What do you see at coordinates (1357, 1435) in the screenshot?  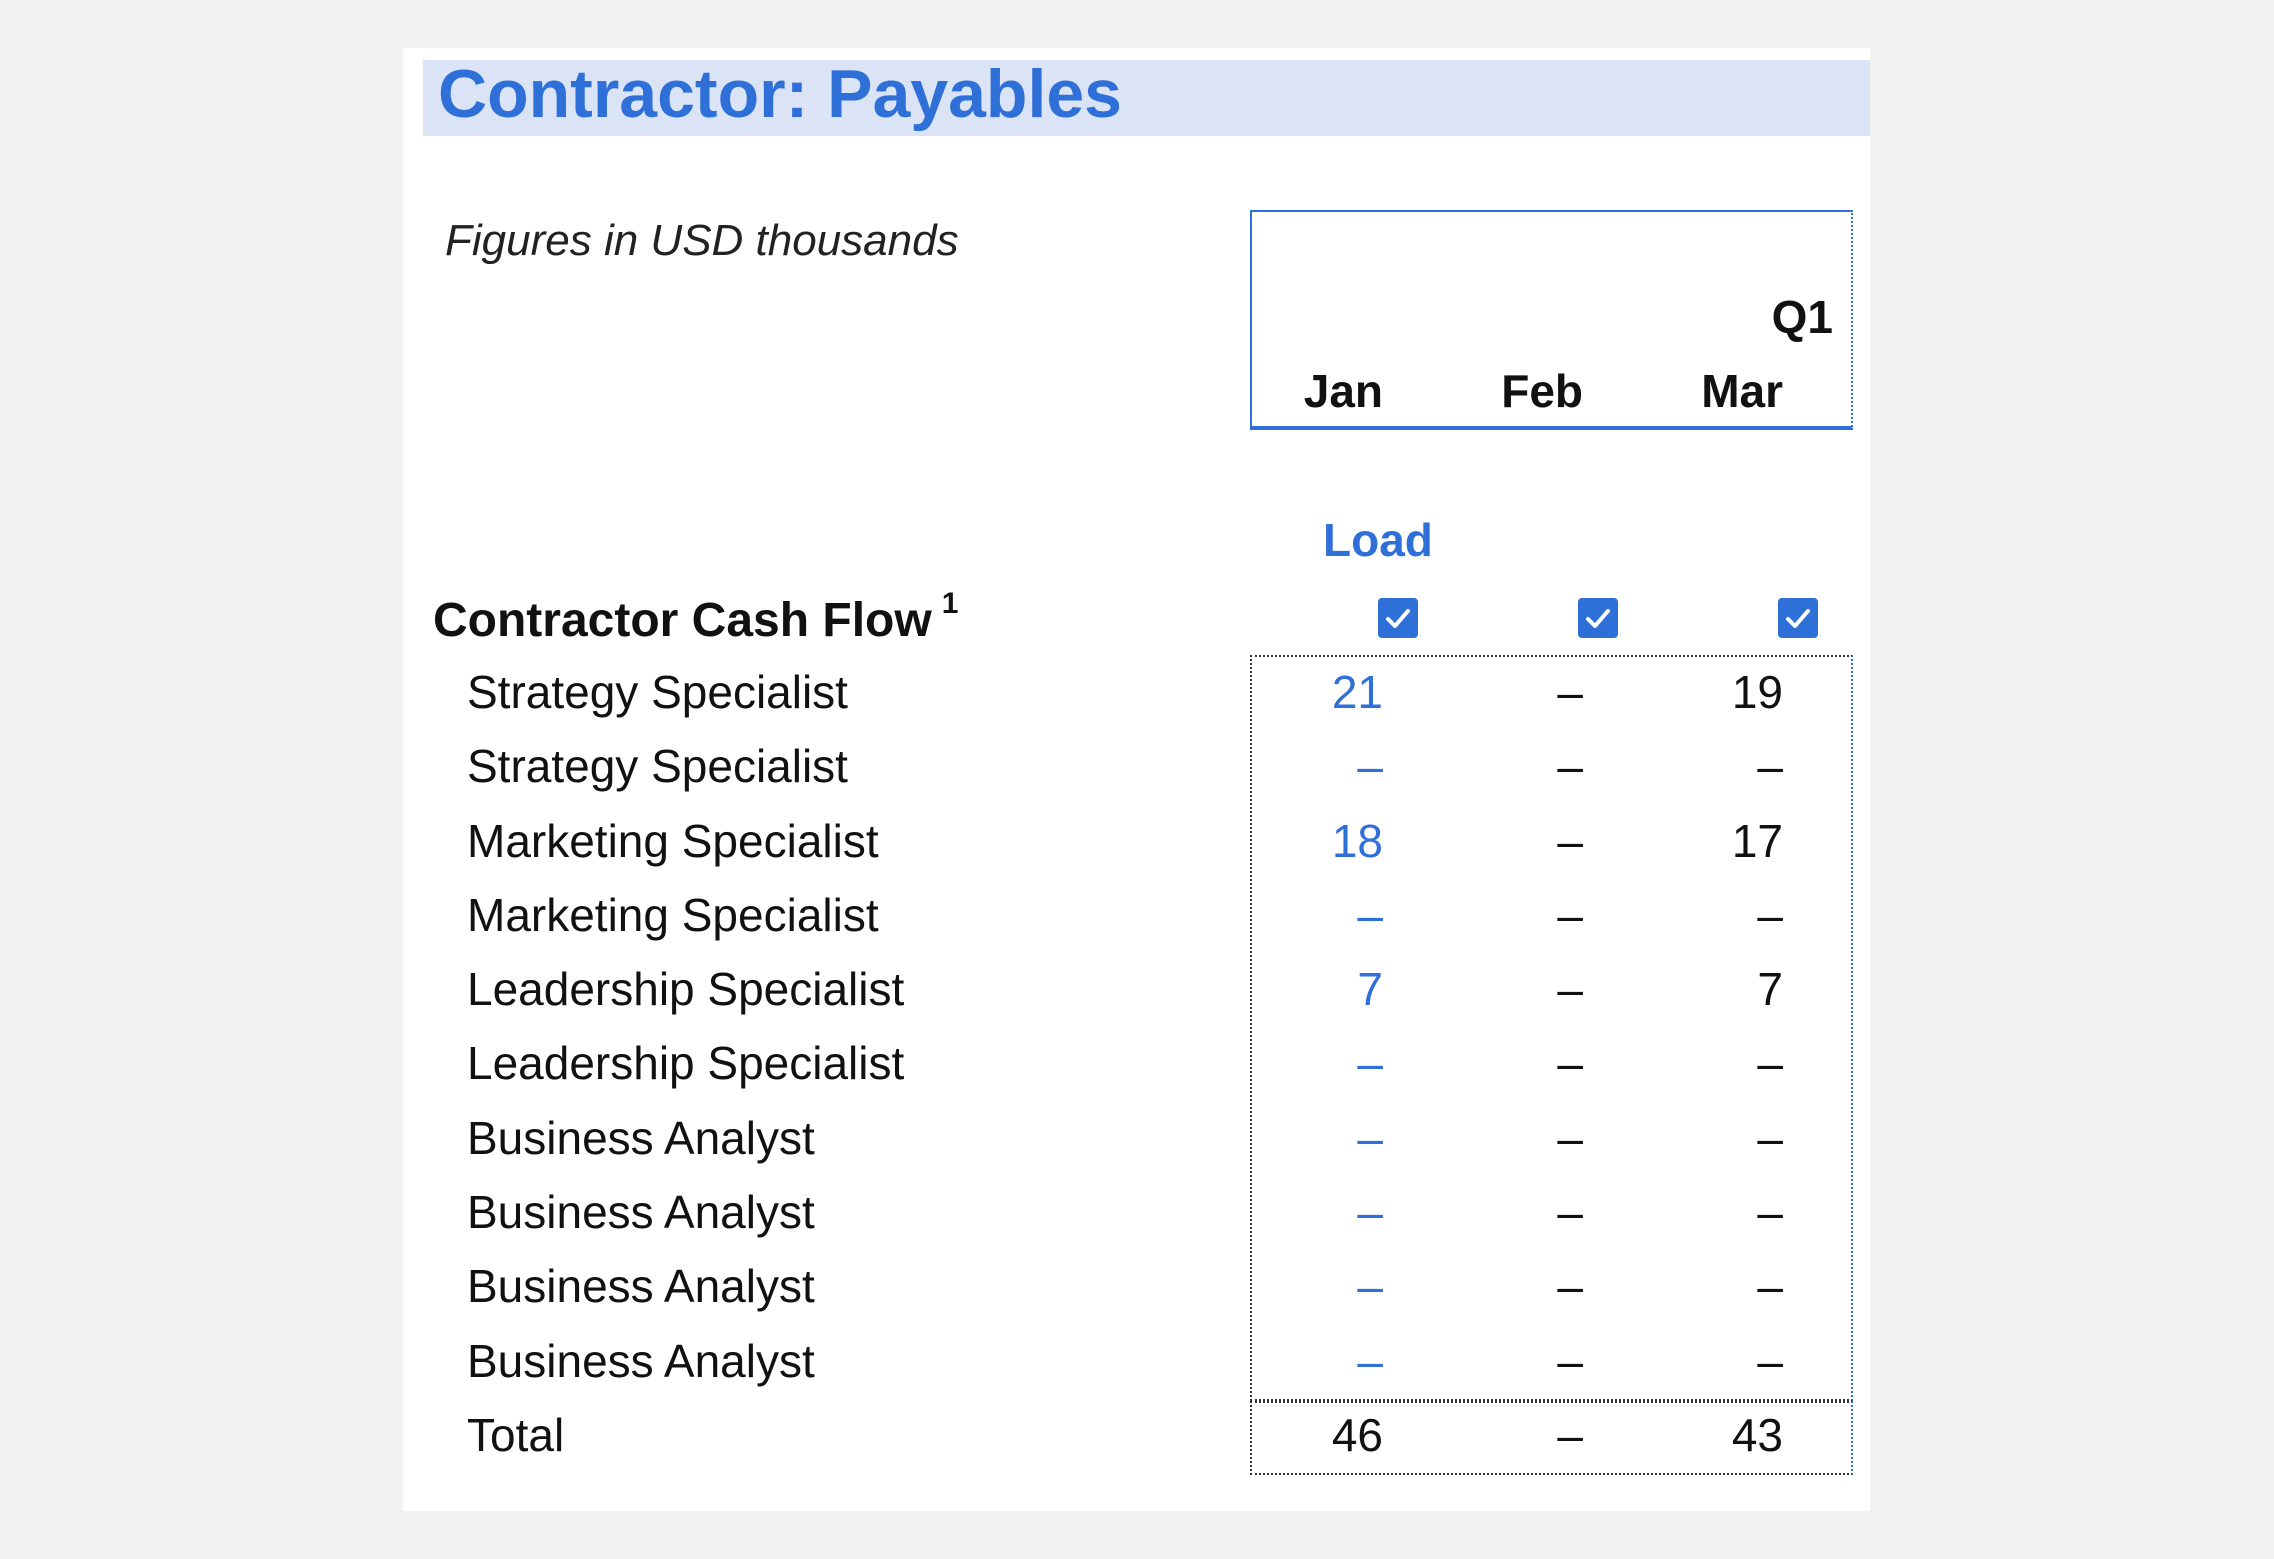 I see `total-cell-jan: 46` at bounding box center [1357, 1435].